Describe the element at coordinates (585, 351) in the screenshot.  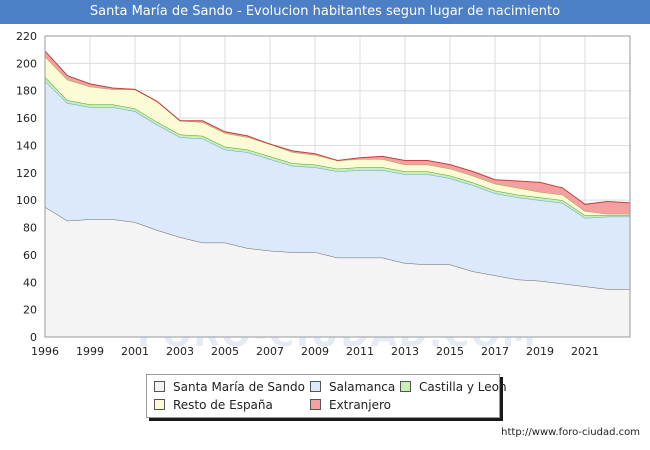
I see `x-tick-label: 2021` at that location.